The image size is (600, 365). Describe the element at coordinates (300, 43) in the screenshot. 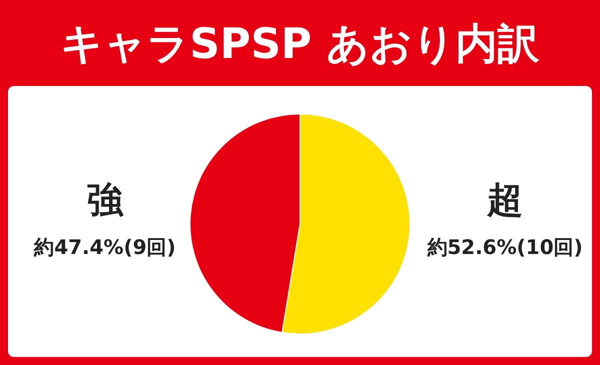

I see `chart-title: キャラSPSP あおり内訳` at that location.